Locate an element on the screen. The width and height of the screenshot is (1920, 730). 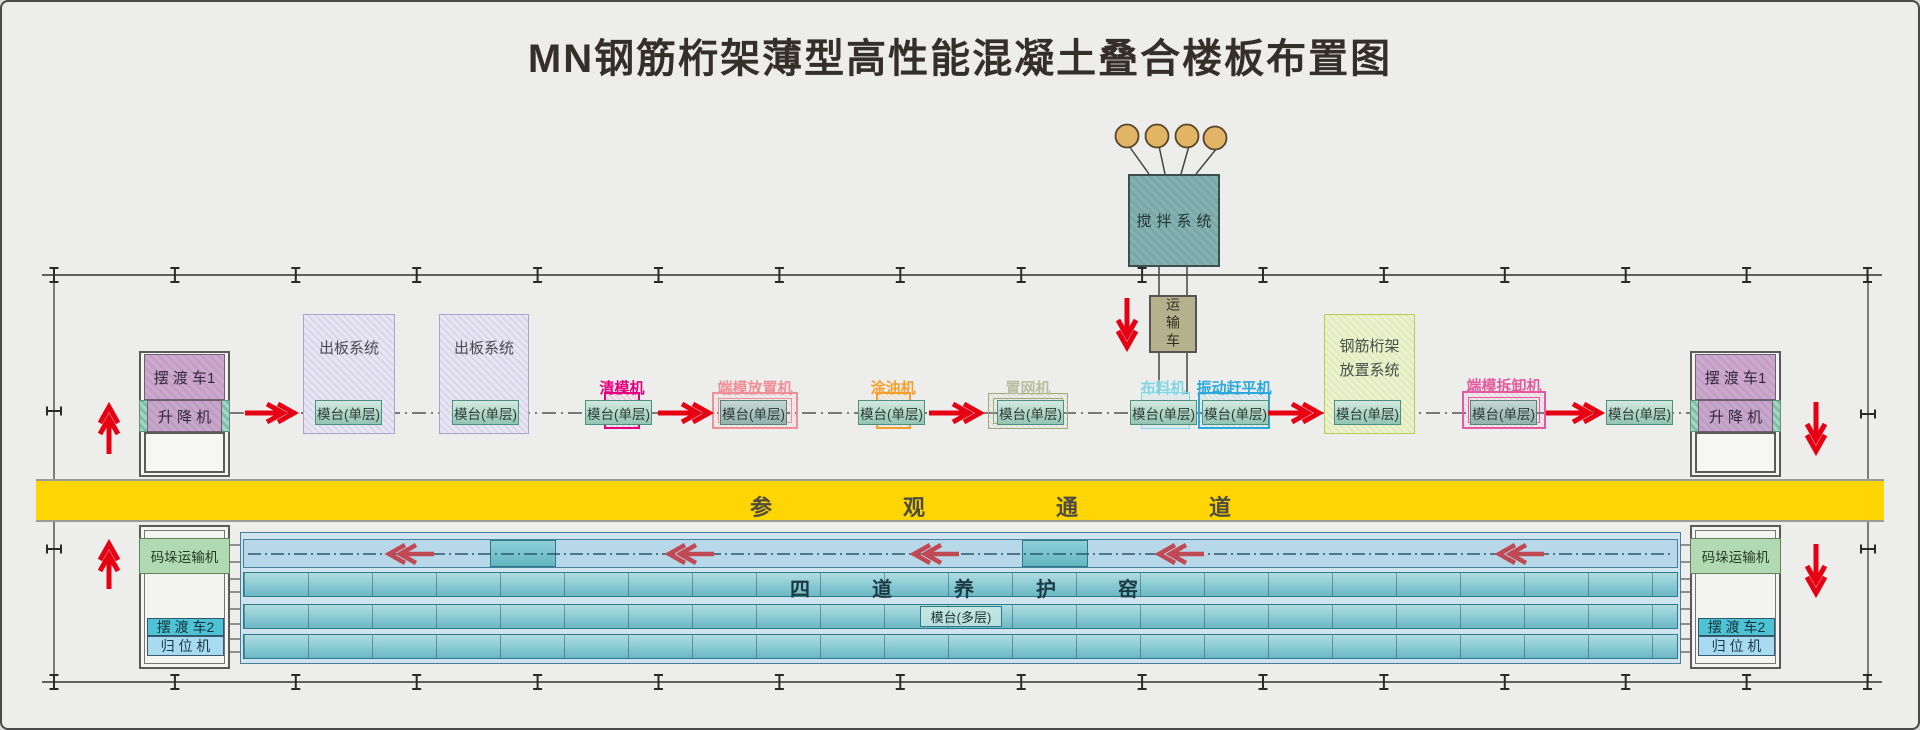
kiln-return-lane is located at coordinates (960, 553).